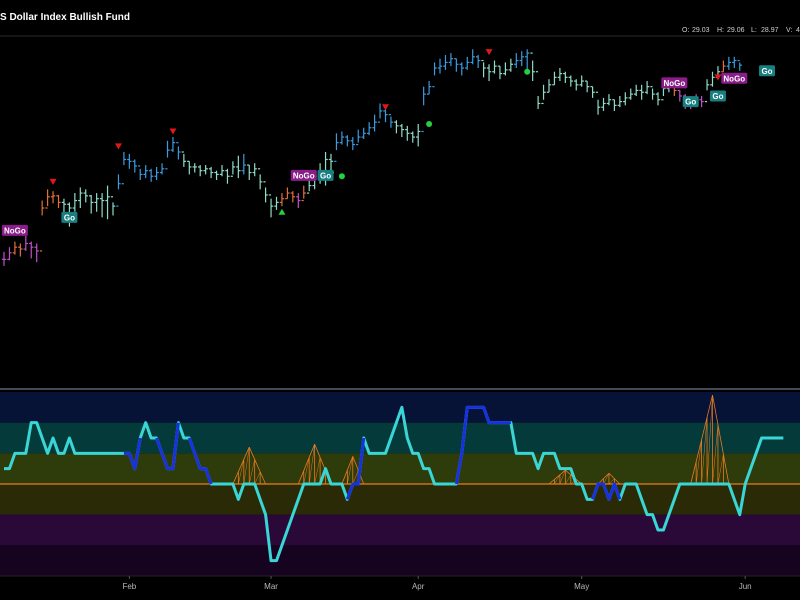 This screenshot has width=800, height=600. Describe the element at coordinates (129, 586) in the screenshot. I see `x-tick-label: Feb` at that location.